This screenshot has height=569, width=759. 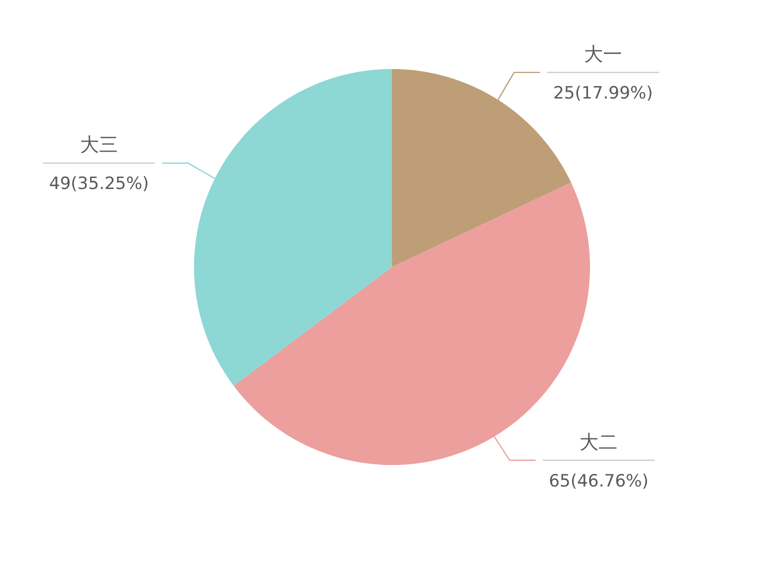 I want to click on data-label: 49(35.25%), so click(x=99, y=184).